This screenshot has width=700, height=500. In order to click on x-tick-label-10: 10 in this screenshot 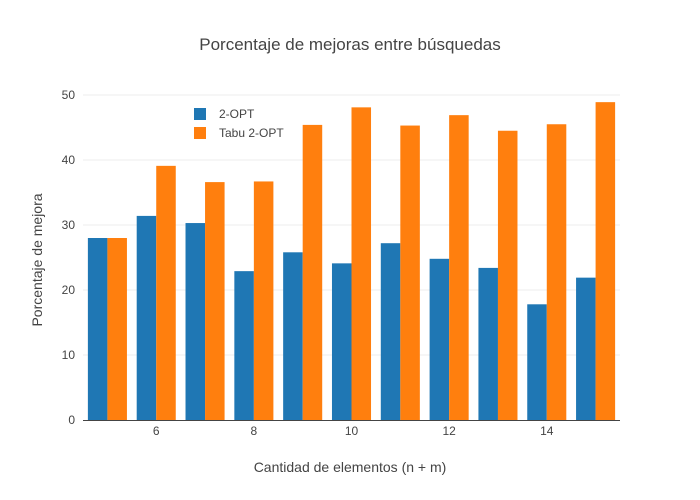, I will do `click(352, 431)`.